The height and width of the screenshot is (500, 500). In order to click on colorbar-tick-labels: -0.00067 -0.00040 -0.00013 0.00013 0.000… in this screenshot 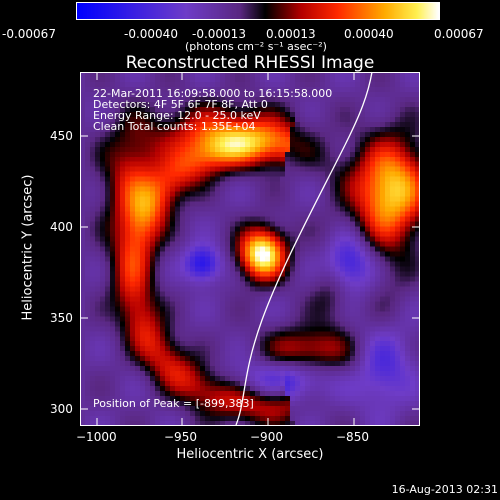, I will do `click(250, 35)`.